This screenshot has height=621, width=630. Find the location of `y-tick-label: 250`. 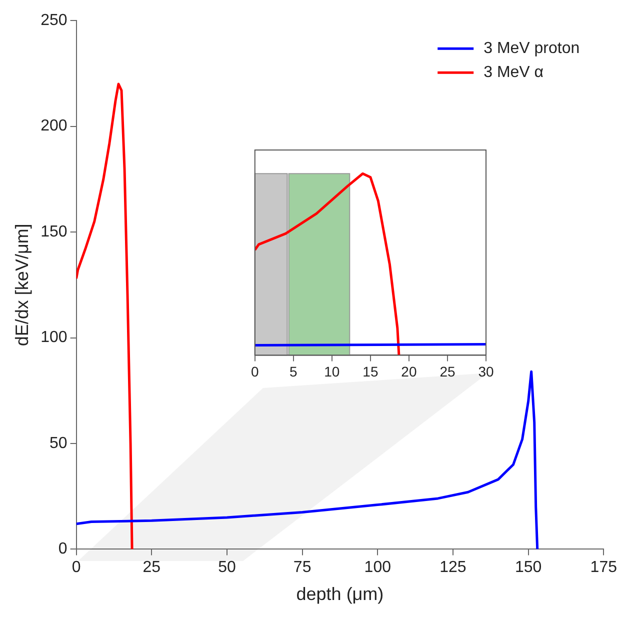

y-tick-label: 250 is located at coordinates (54, 21).